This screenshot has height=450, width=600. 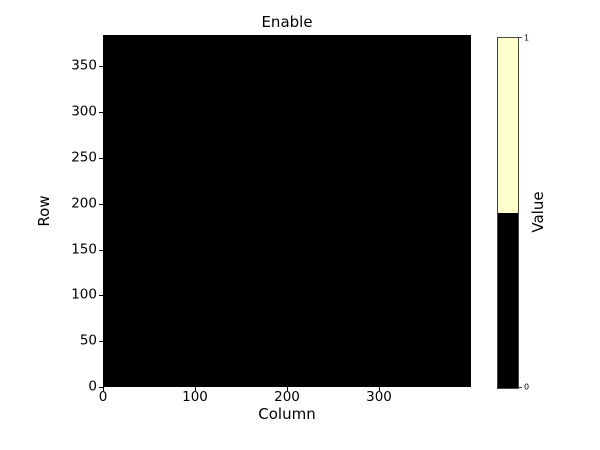 I want to click on y-axis-label: Row, so click(x=44, y=211).